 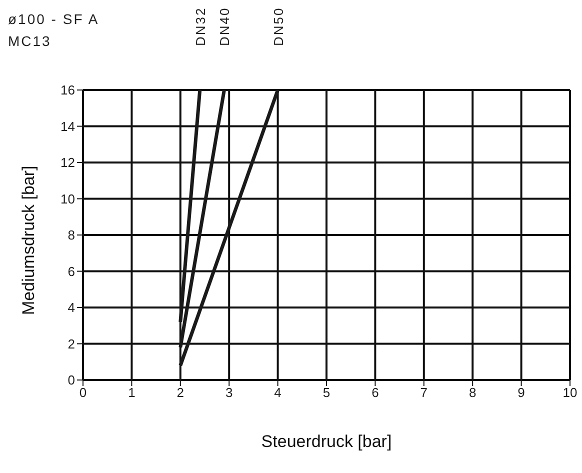 I want to click on x-tick-label: 3, so click(x=229, y=392).